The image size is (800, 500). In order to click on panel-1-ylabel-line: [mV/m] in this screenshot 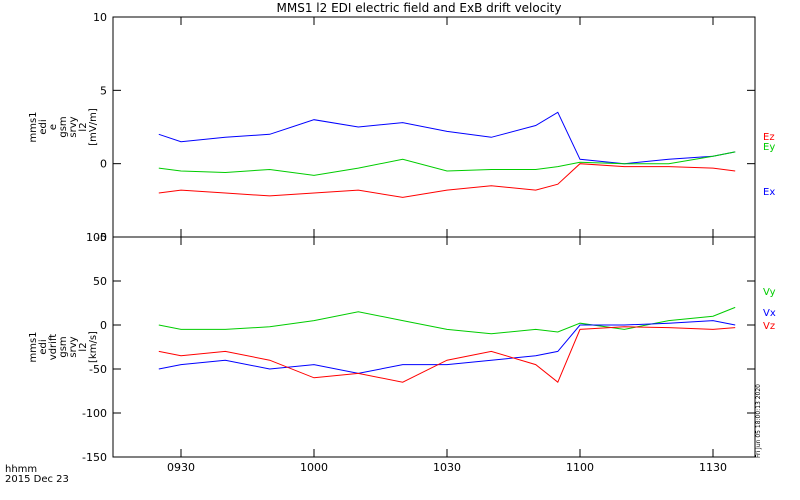, I will do `click(93, 127)`.